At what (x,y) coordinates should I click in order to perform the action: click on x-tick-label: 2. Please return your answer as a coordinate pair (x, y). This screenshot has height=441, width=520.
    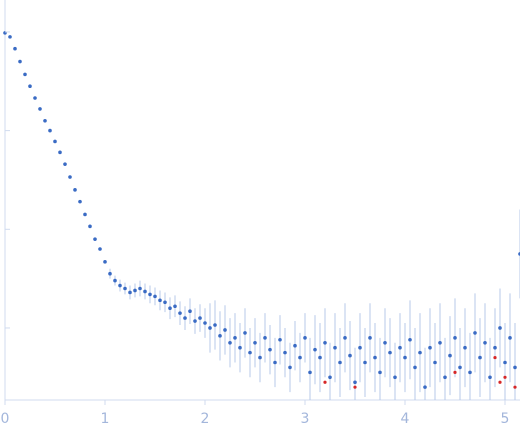
    Looking at the image, I should click on (205, 419).